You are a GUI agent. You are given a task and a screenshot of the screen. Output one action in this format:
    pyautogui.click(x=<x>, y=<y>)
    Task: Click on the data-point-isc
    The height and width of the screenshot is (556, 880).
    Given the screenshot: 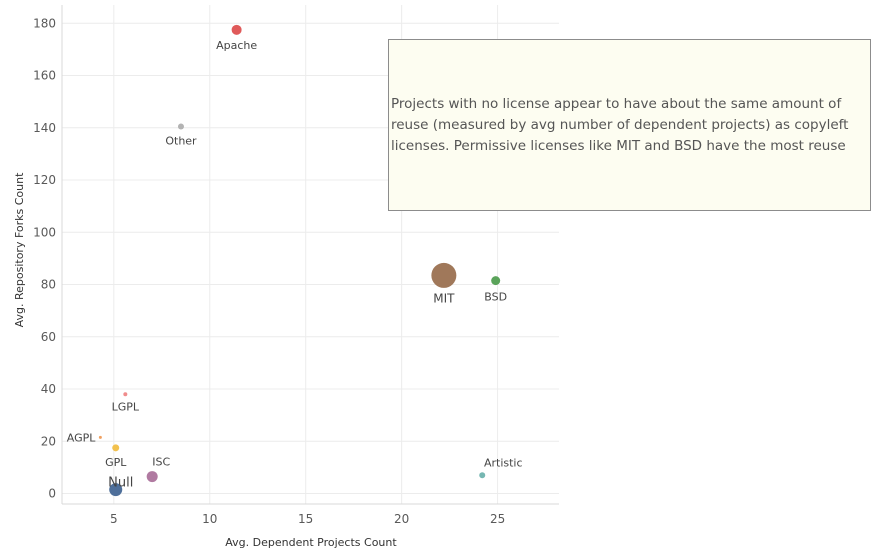 What is the action you would take?
    pyautogui.click(x=152, y=477)
    